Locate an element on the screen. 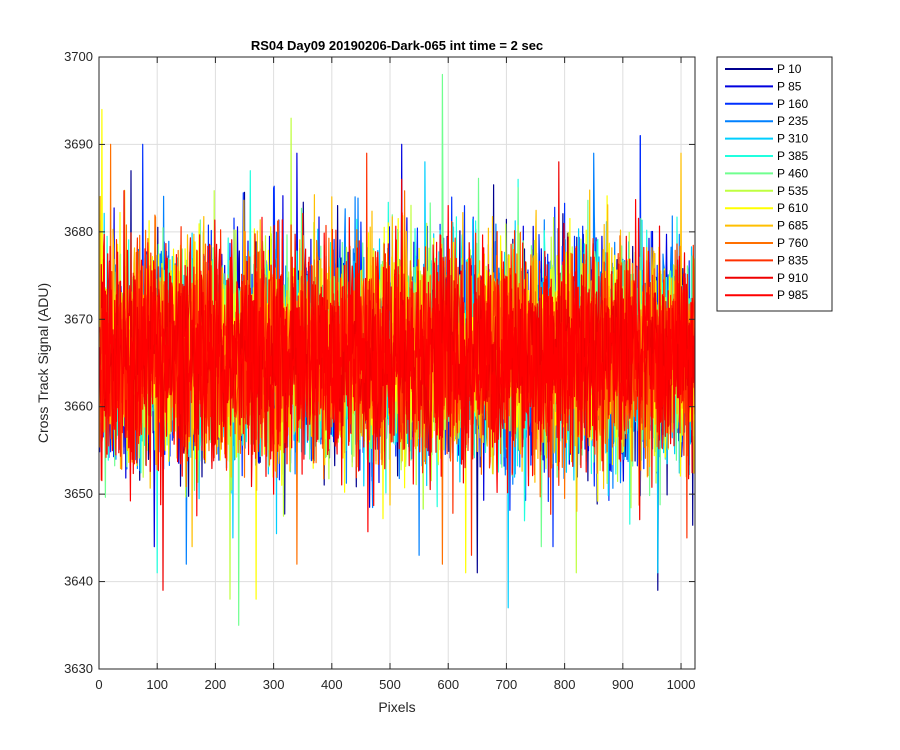  x-tick-label-0: 0 is located at coordinates (98, 684).